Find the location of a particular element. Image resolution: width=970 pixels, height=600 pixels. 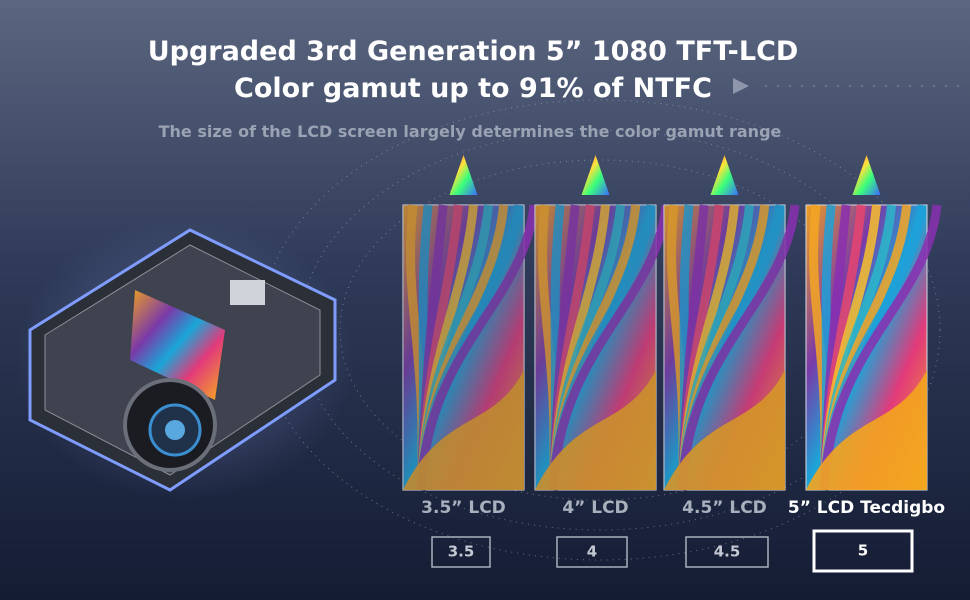

screen-label: 3.5” LCD is located at coordinates (463, 508).